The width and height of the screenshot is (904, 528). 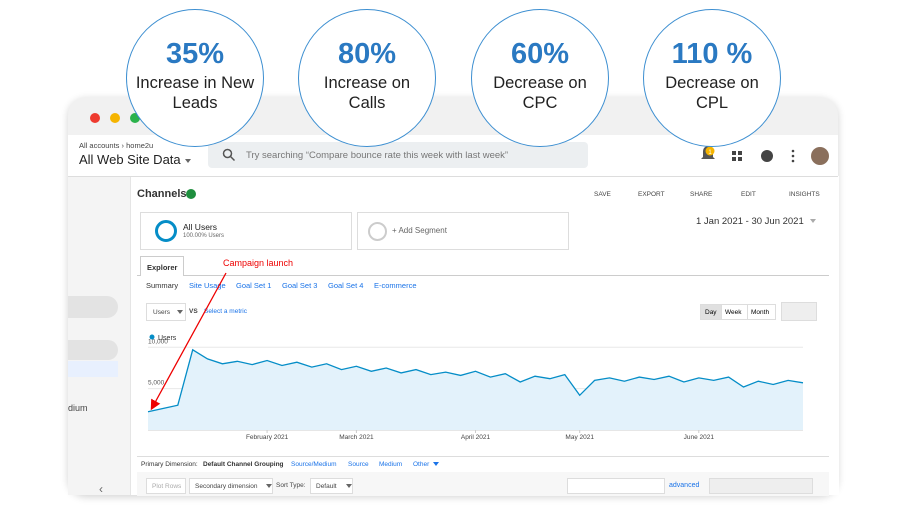 What do you see at coordinates (737, 156) in the screenshot?
I see `apps-icon` at bounding box center [737, 156].